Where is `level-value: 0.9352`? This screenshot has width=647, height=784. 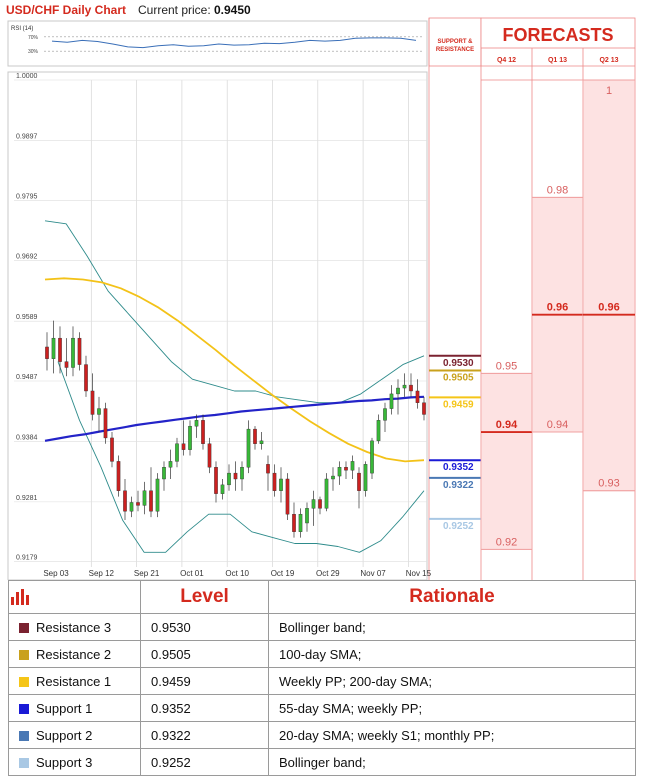
level-value: 0.9352 is located at coordinates (204, 708).